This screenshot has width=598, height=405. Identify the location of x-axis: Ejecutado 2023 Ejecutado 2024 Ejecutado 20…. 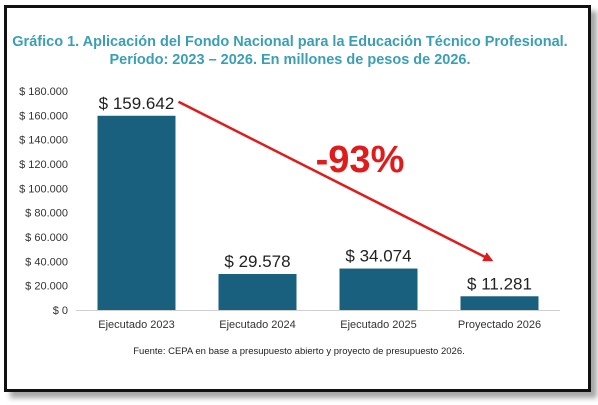
(318, 320).